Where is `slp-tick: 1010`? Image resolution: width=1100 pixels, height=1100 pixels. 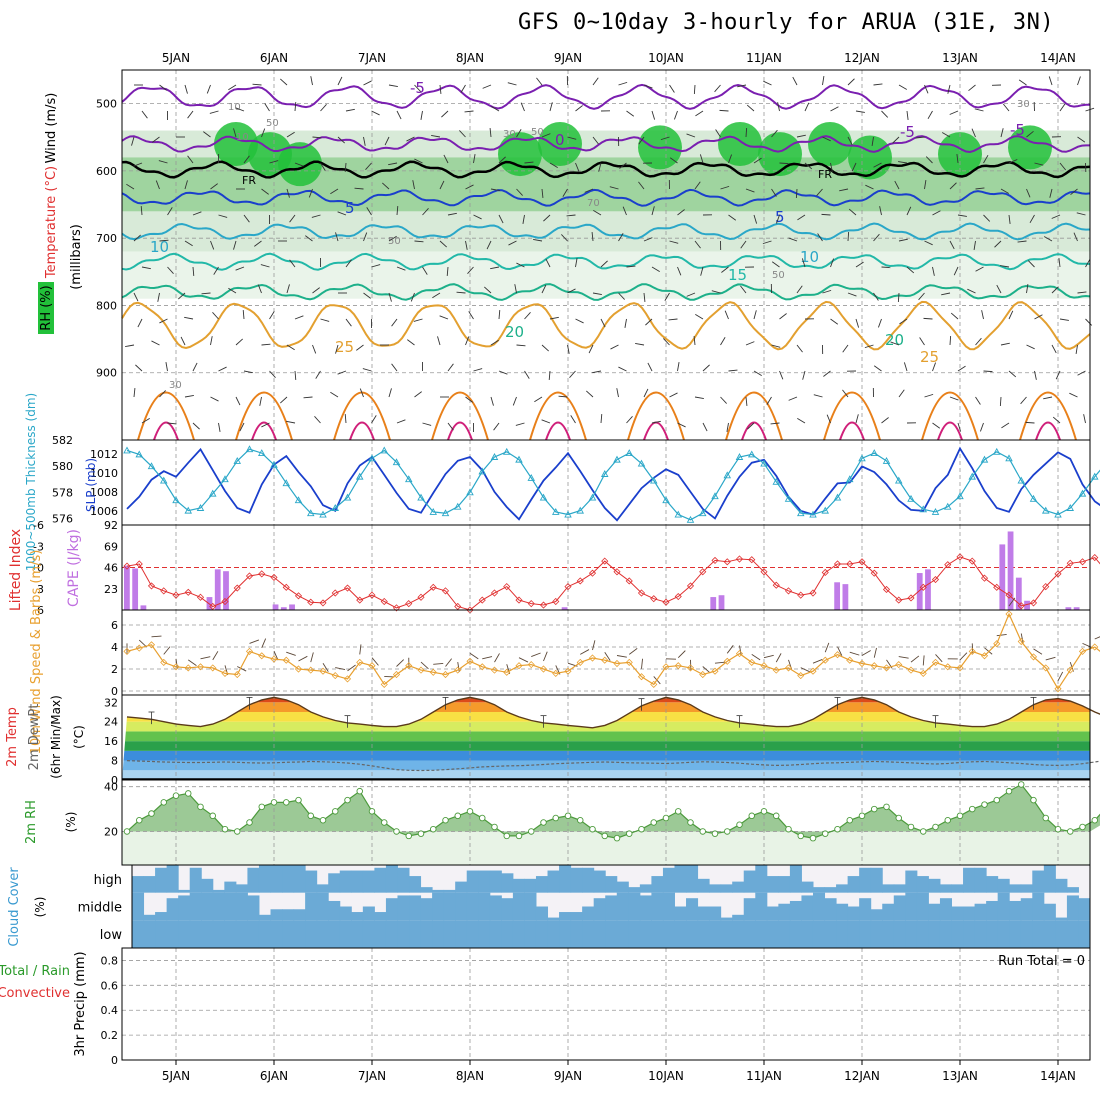
slp-tick: 1010 is located at coordinates (104, 473).